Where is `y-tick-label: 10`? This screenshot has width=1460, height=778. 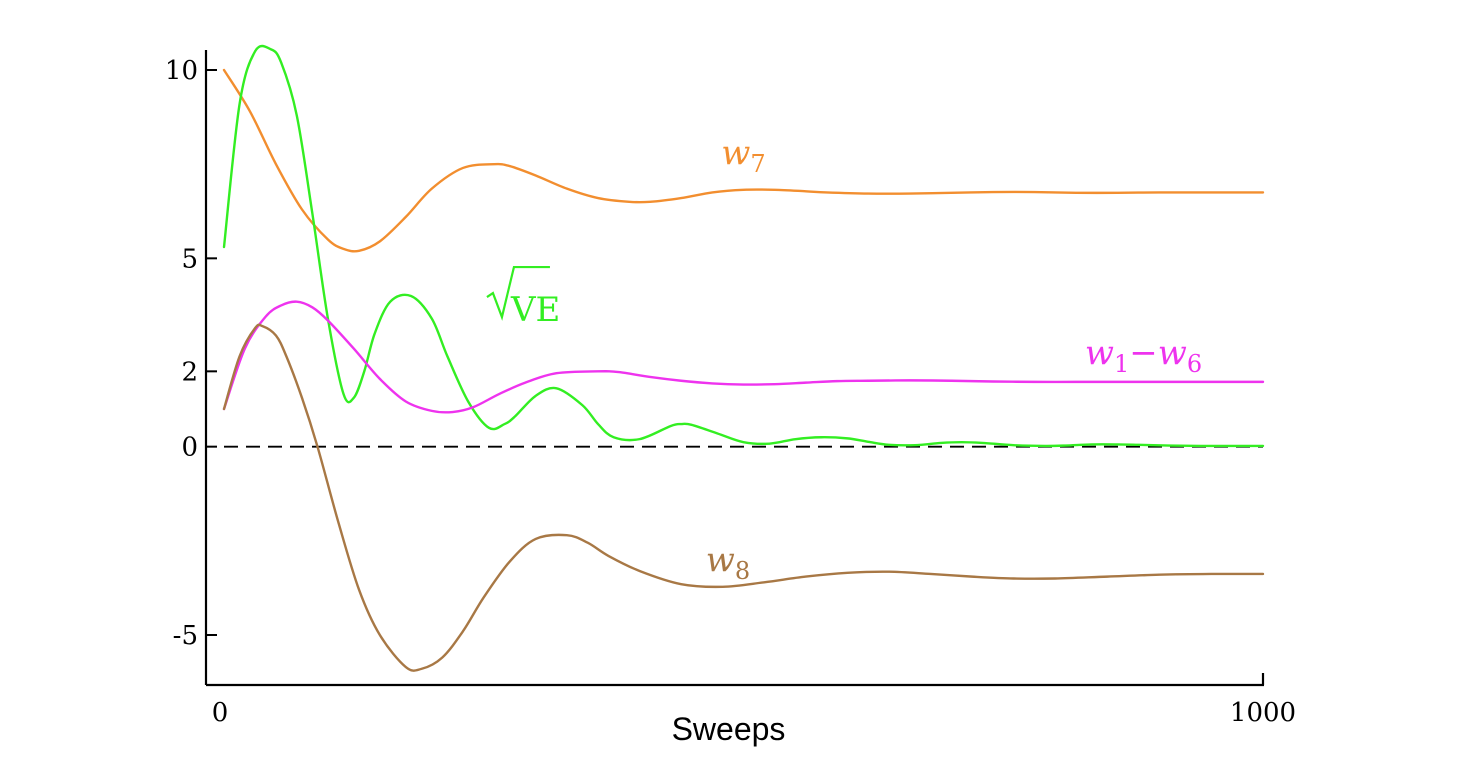 y-tick-label: 10 is located at coordinates (181, 71).